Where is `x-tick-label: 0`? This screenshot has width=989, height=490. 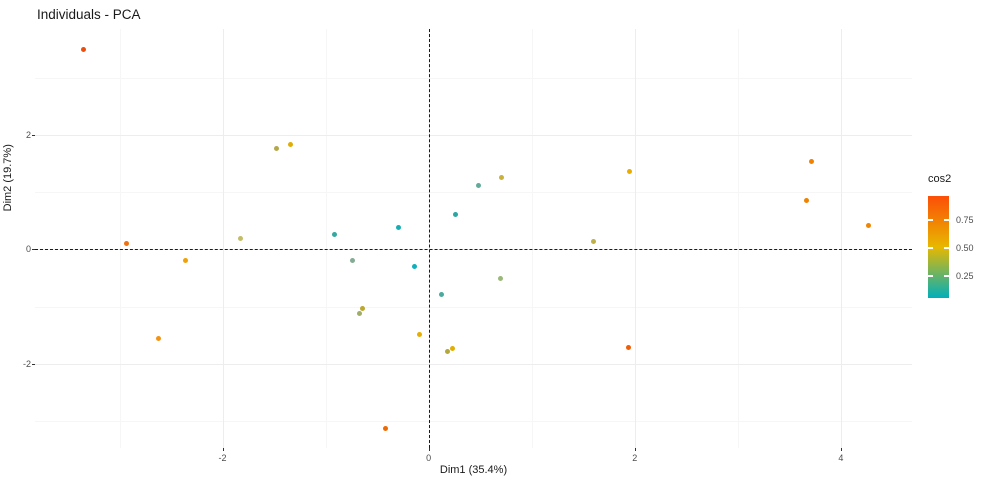
x-tick-label: 0 is located at coordinates (429, 458).